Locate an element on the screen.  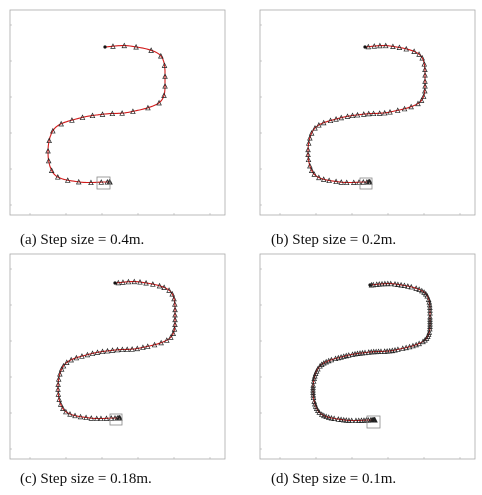
caption-c: (c) Step size = 0.18m. is located at coordinates (86, 479).